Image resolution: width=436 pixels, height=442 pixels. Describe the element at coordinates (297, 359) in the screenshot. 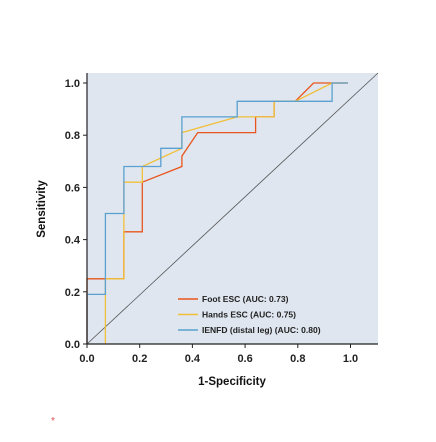

I see `x-tick-label: 0.8` at that location.